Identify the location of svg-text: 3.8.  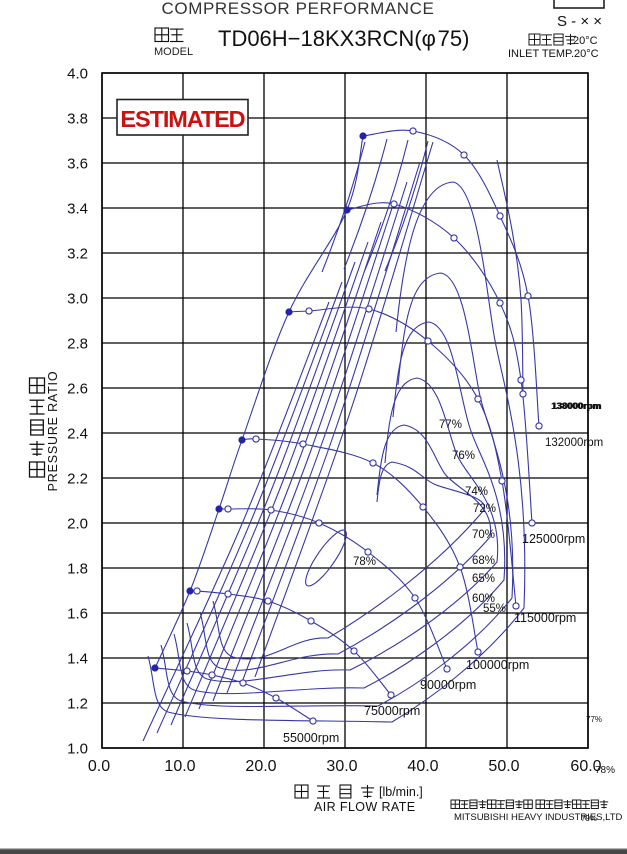
(77, 118).